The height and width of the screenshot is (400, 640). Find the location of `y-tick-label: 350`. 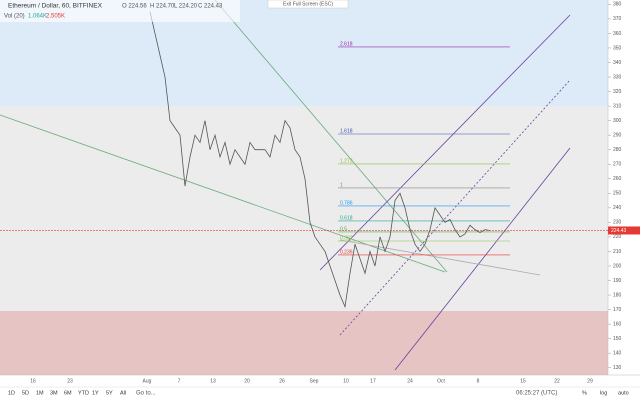

y-tick-label: 350 is located at coordinates (617, 48).